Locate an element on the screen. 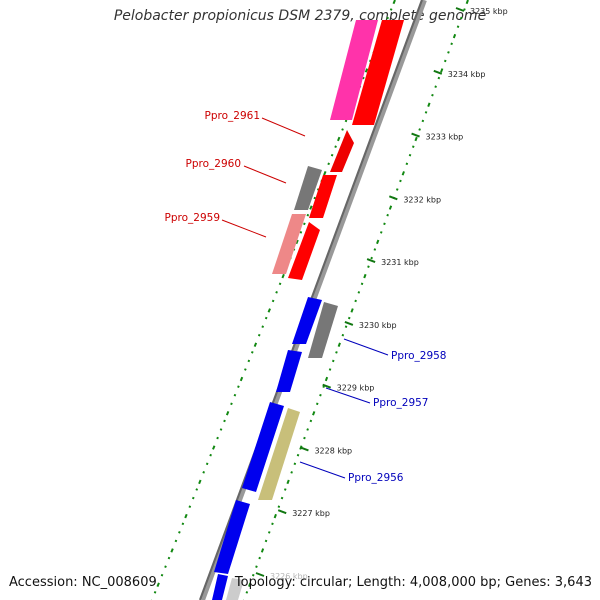 This screenshot has height=600, width=600. label-ppro-2961: Ppro_2961 is located at coordinates (232, 116).